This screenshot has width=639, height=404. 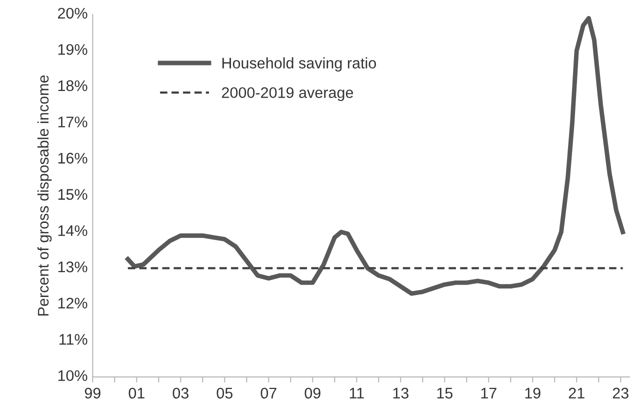 What do you see at coordinates (73, 158) in the screenshot?
I see `y-tick-label: 16%` at bounding box center [73, 158].